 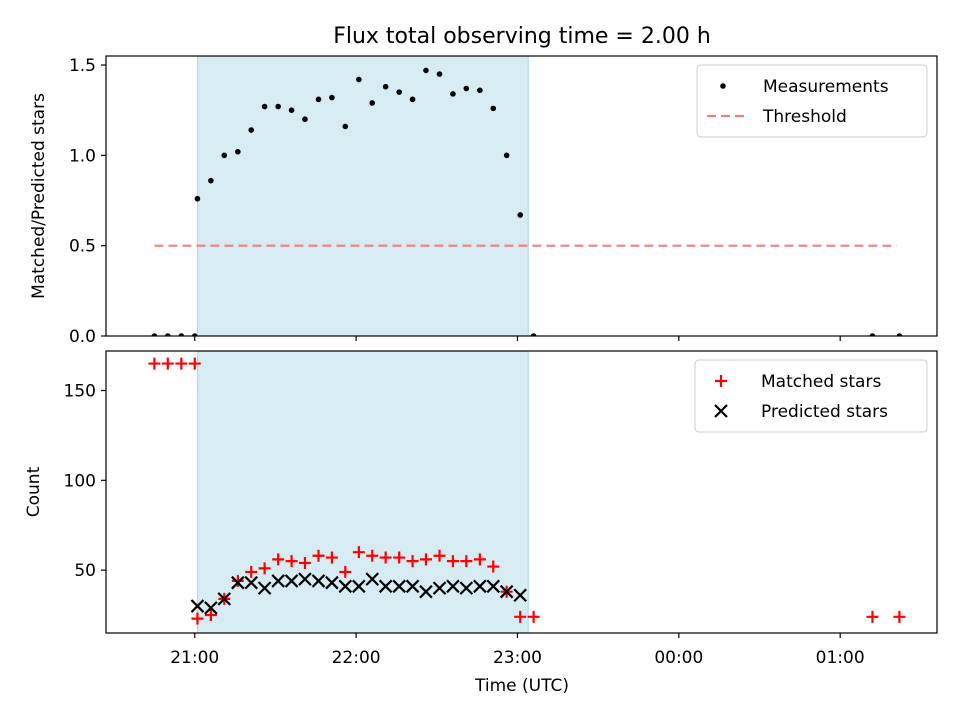 I want to click on y-tick-label: 0.0, so click(x=82, y=337).